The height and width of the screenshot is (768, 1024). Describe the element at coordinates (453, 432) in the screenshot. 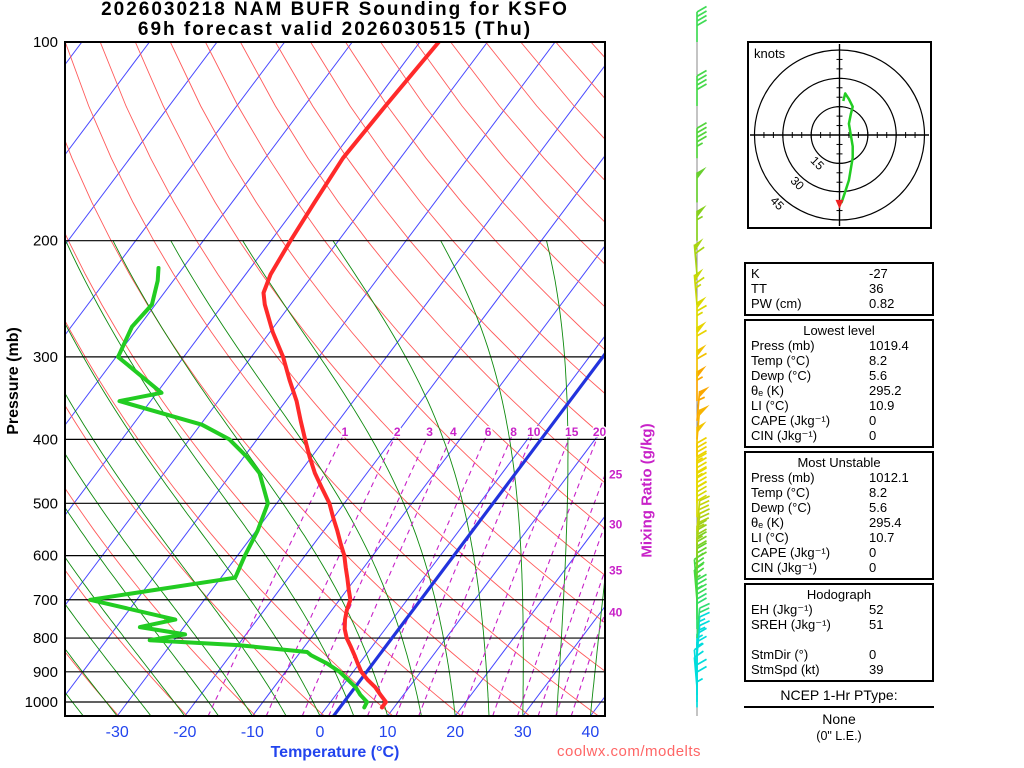

I see `mixing-ratio-value-label: 4` at that location.